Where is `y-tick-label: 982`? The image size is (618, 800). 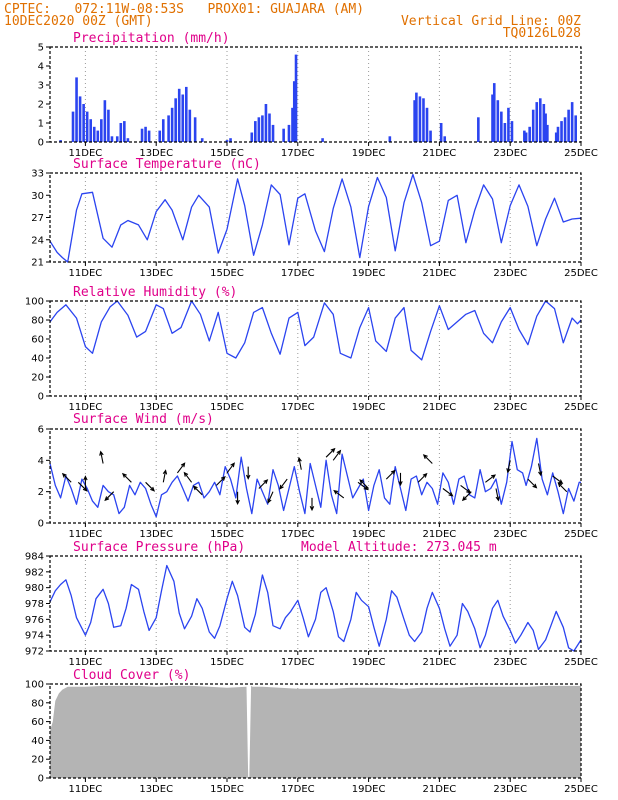 y-tick-label: 982 is located at coordinates (34, 572).